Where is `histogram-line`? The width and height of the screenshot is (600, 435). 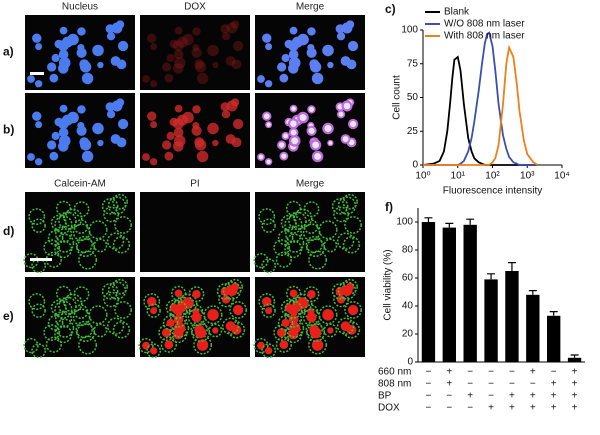
histogram-line is located at coordinates (480, 98).